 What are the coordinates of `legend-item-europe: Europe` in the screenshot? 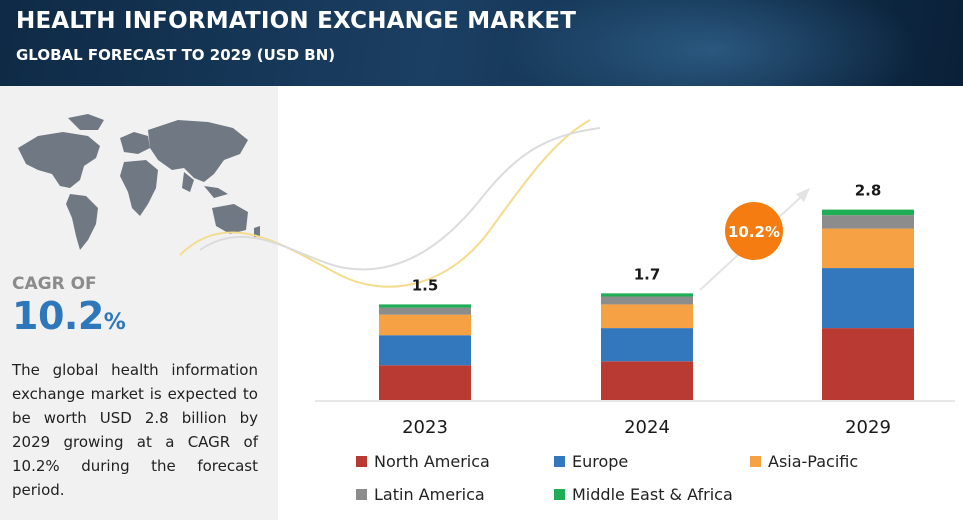 It's located at (591, 461).